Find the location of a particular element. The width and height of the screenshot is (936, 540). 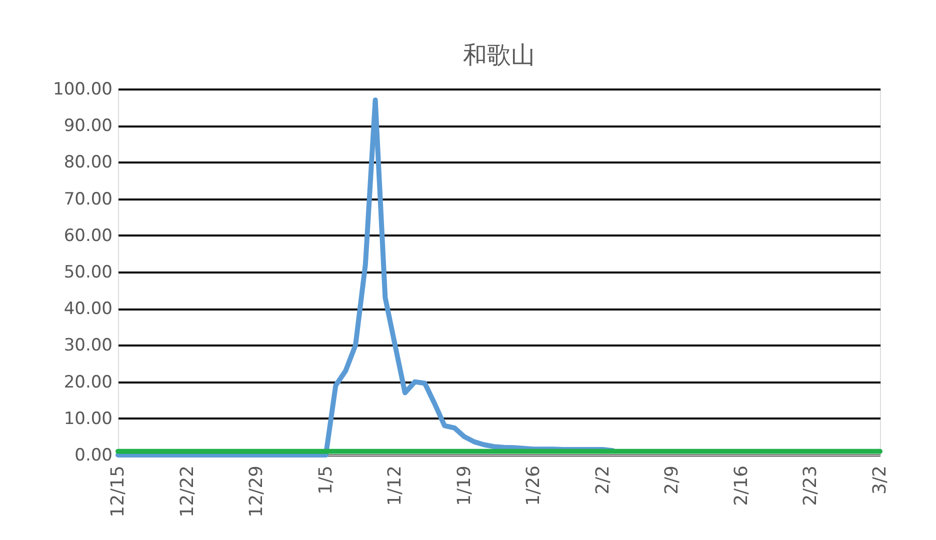

x-tick-label: 1/12 is located at coordinates (395, 486).